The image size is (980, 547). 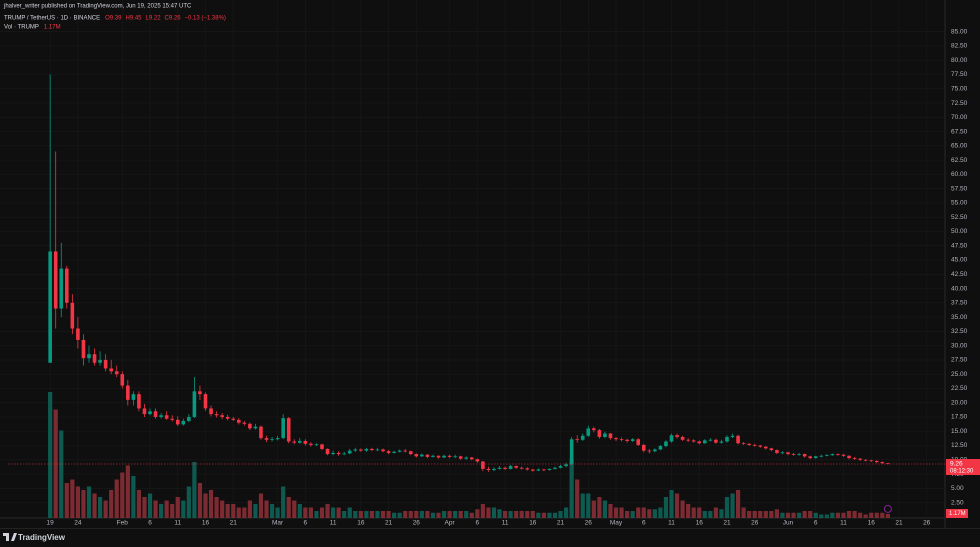 I want to click on y-tick-label: 70.00, so click(x=959, y=117).